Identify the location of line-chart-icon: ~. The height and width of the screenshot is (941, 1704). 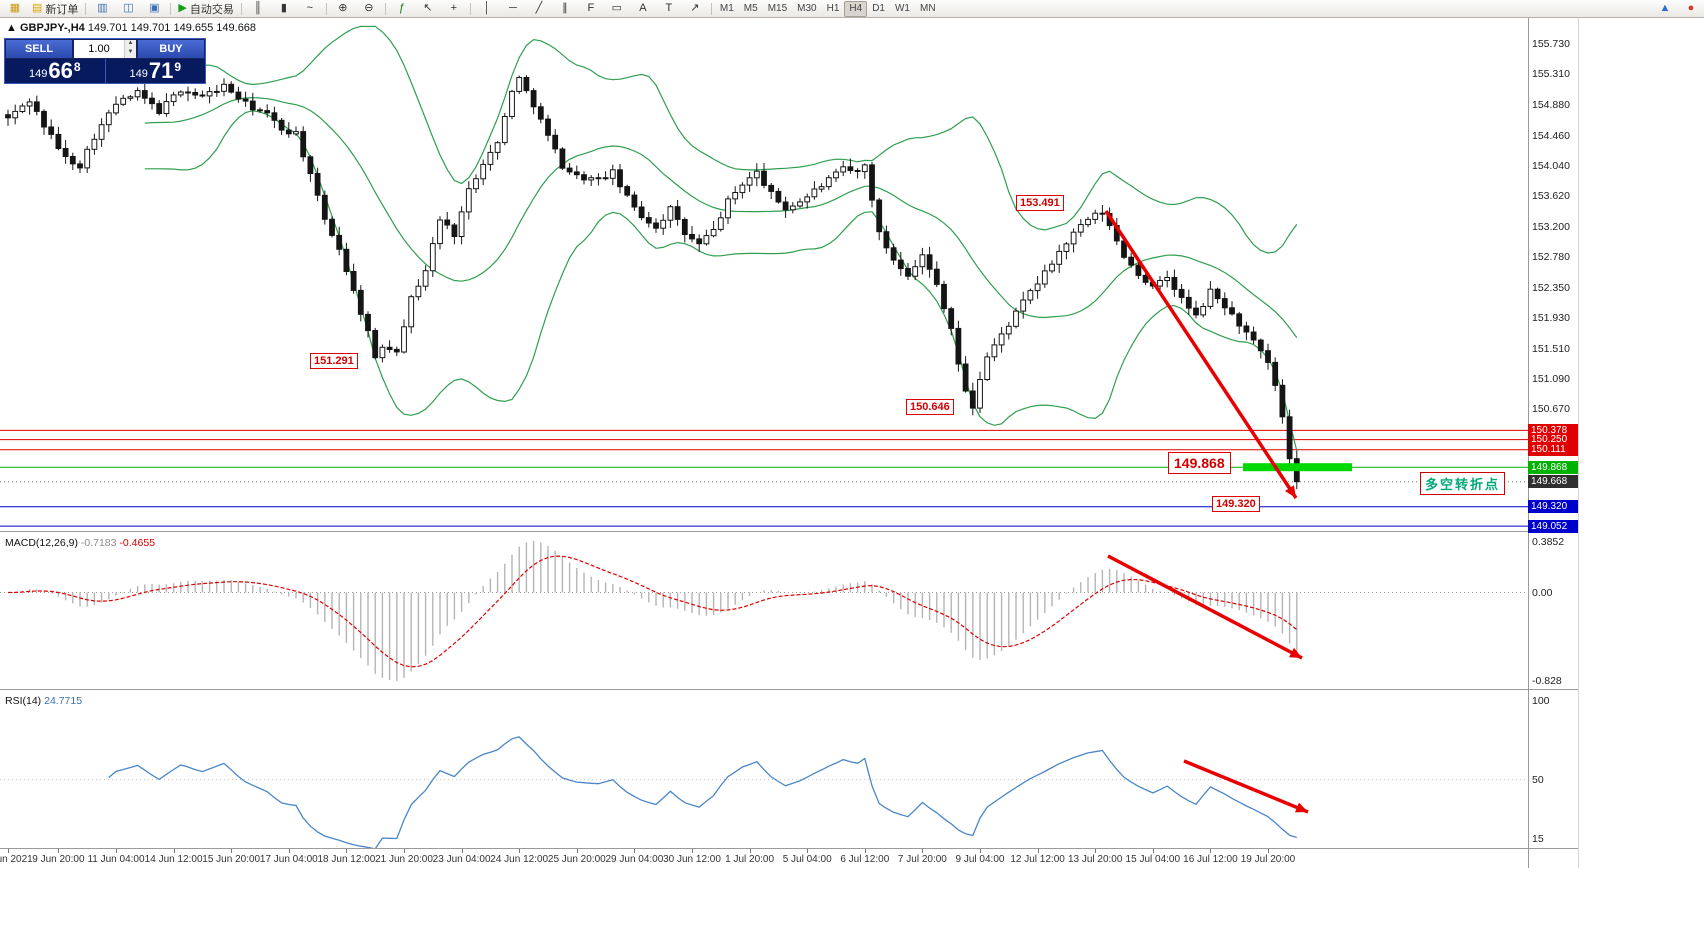
(310, 8).